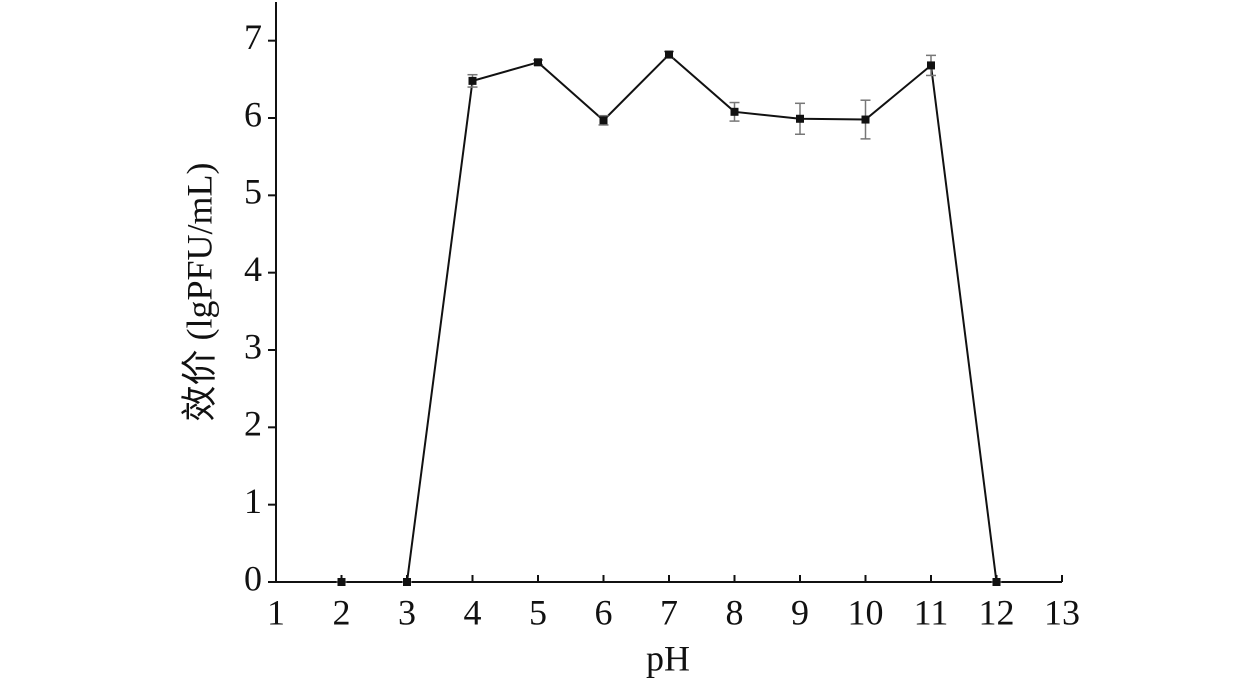 This screenshot has width=1260, height=690. I want to click on x-tick-label: 1, so click(276, 612).